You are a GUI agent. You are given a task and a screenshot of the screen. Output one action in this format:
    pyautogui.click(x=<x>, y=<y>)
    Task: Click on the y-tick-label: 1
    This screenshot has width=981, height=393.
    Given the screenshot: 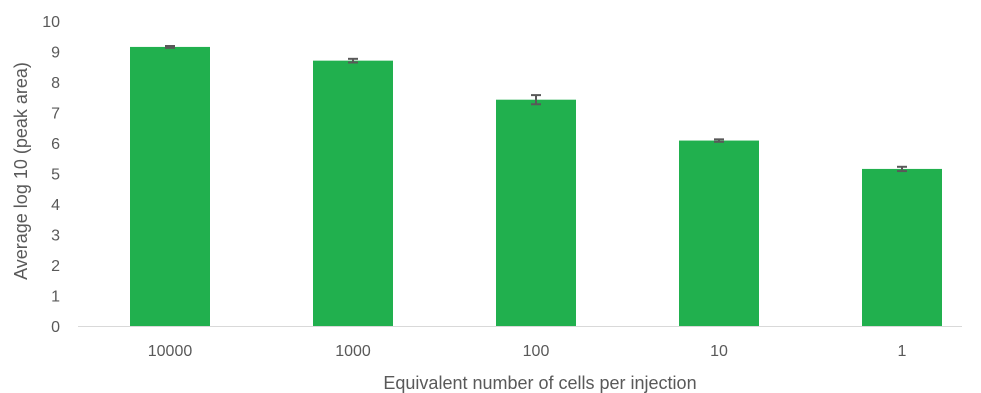 What is the action you would take?
    pyautogui.click(x=55, y=297)
    